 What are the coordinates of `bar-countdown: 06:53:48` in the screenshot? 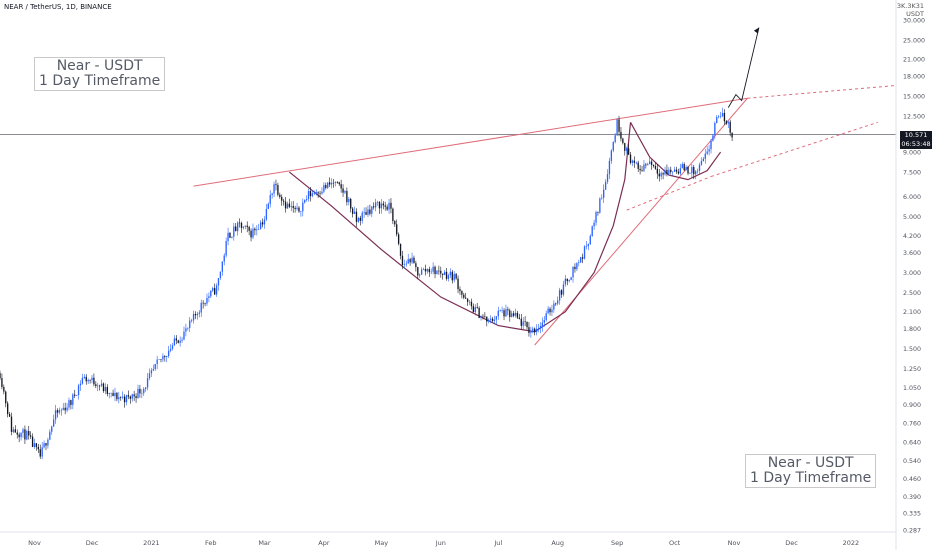 It's located at (916, 143).